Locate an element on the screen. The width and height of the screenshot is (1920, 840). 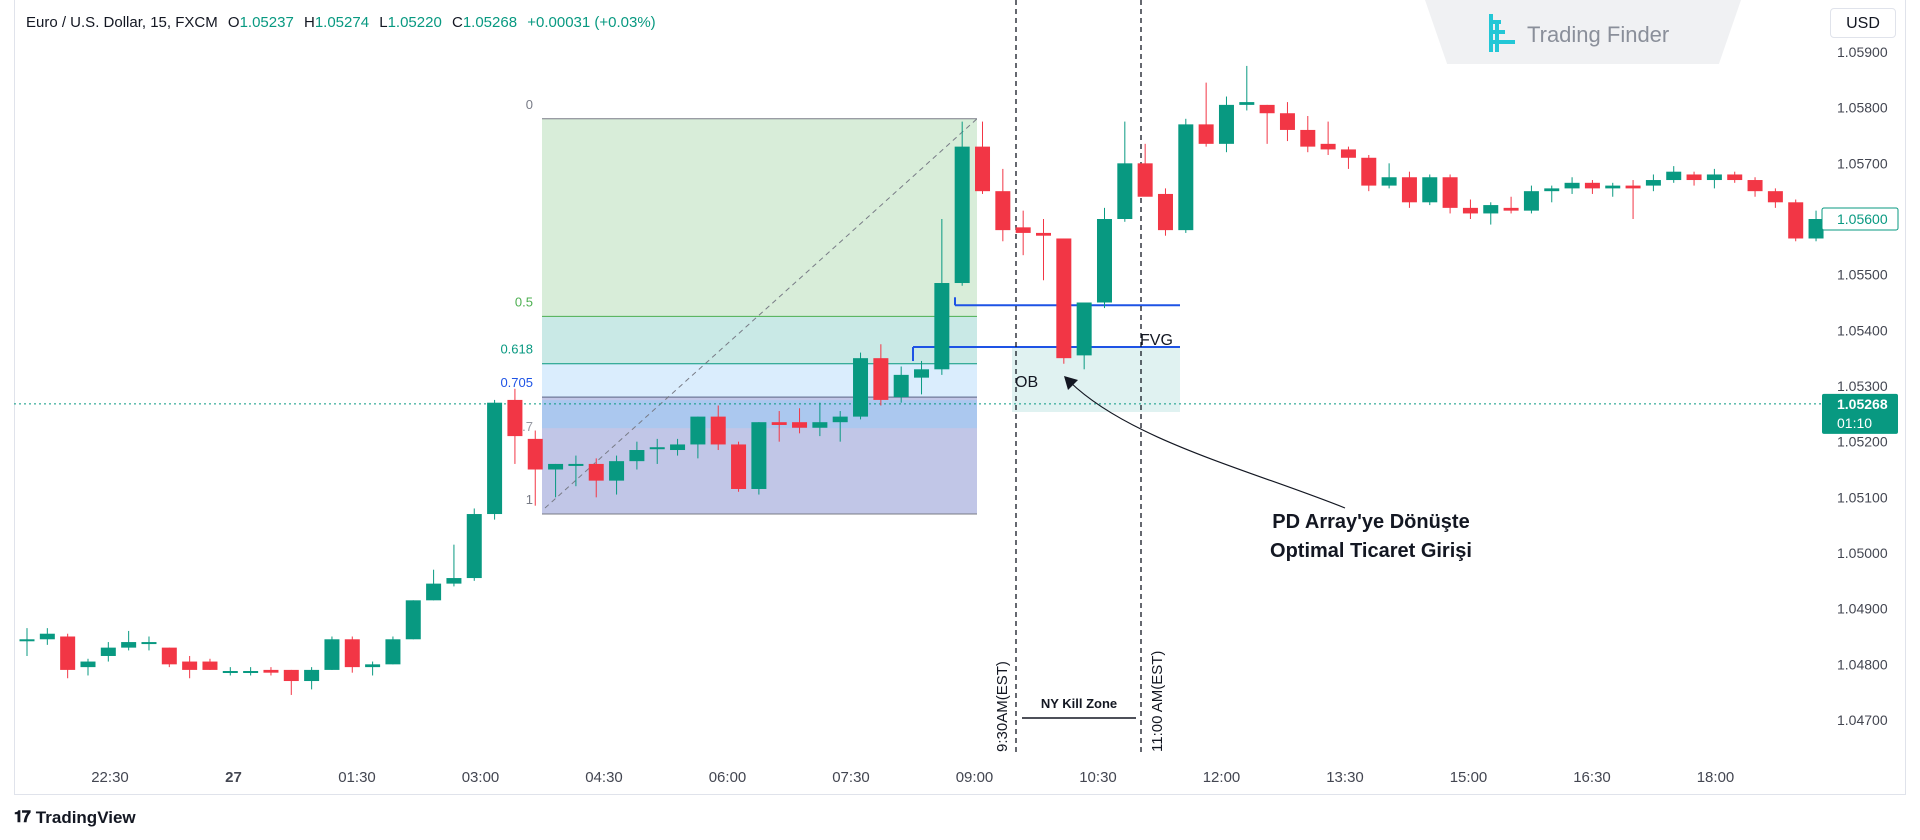
tradingview-brand: TradingView is located at coordinates (85, 817).